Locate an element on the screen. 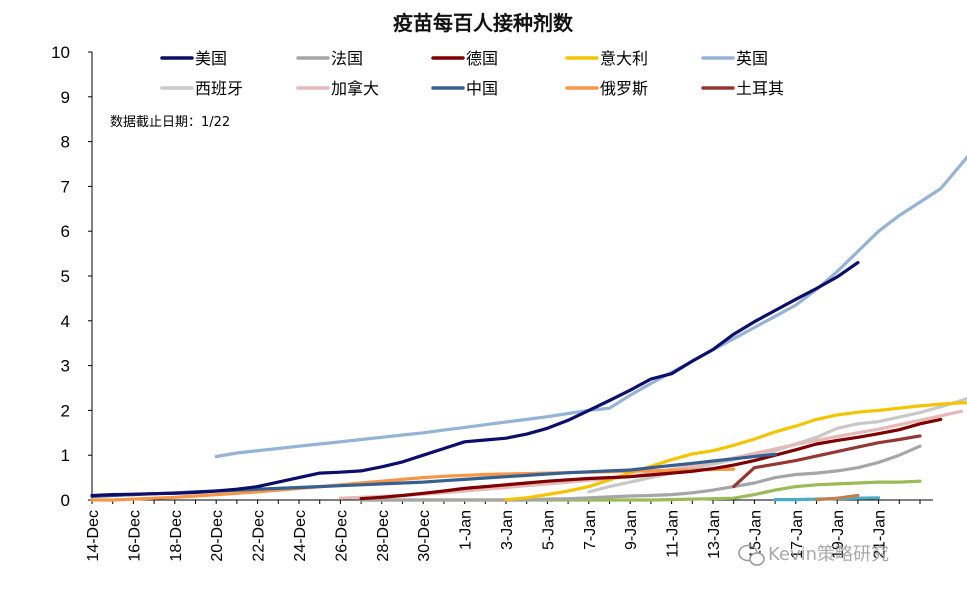  minor-series-line is located at coordinates (837, 497).